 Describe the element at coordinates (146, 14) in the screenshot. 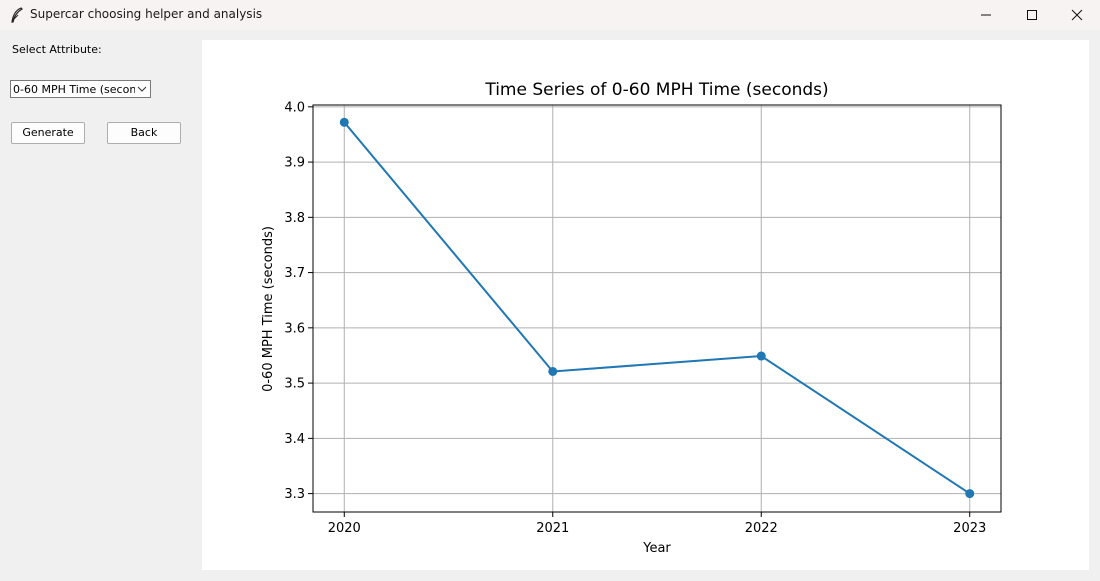

I see `window-title: Supercar choosing helper and analysis` at that location.